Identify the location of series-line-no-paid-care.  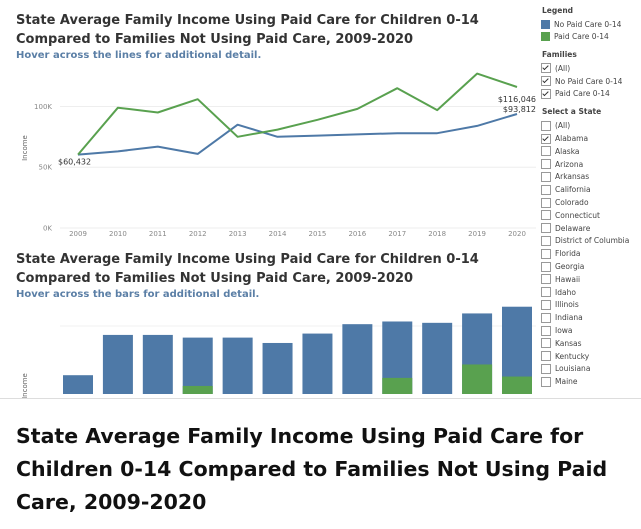
(297, 134).